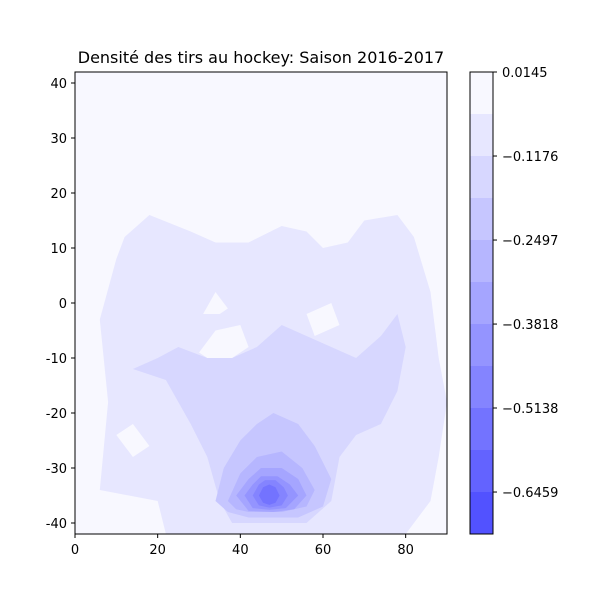  What do you see at coordinates (530, 409) in the screenshot?
I see `colorbar-tick-label: −0.5138` at bounding box center [530, 409].